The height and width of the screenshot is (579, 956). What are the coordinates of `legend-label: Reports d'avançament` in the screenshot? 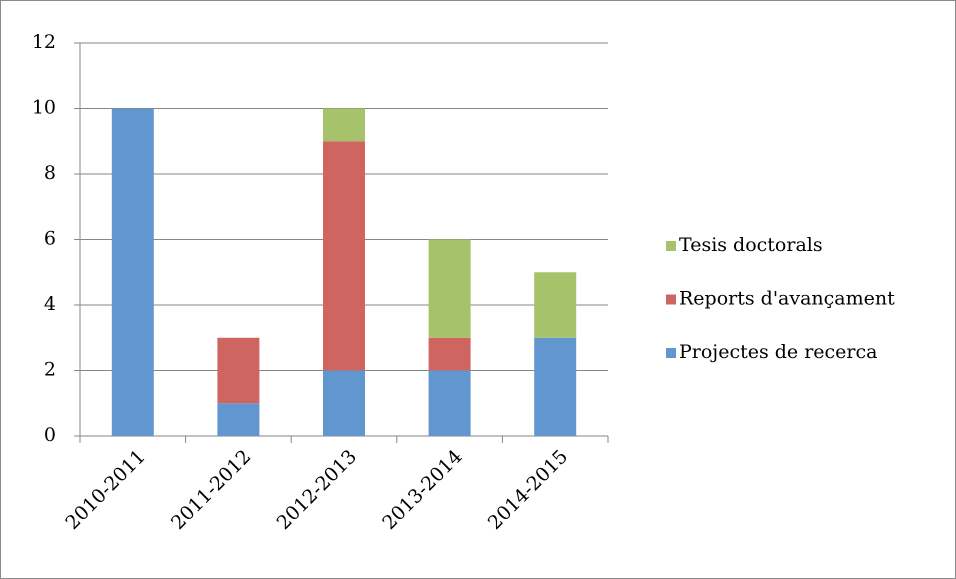 It's located at (787, 299).